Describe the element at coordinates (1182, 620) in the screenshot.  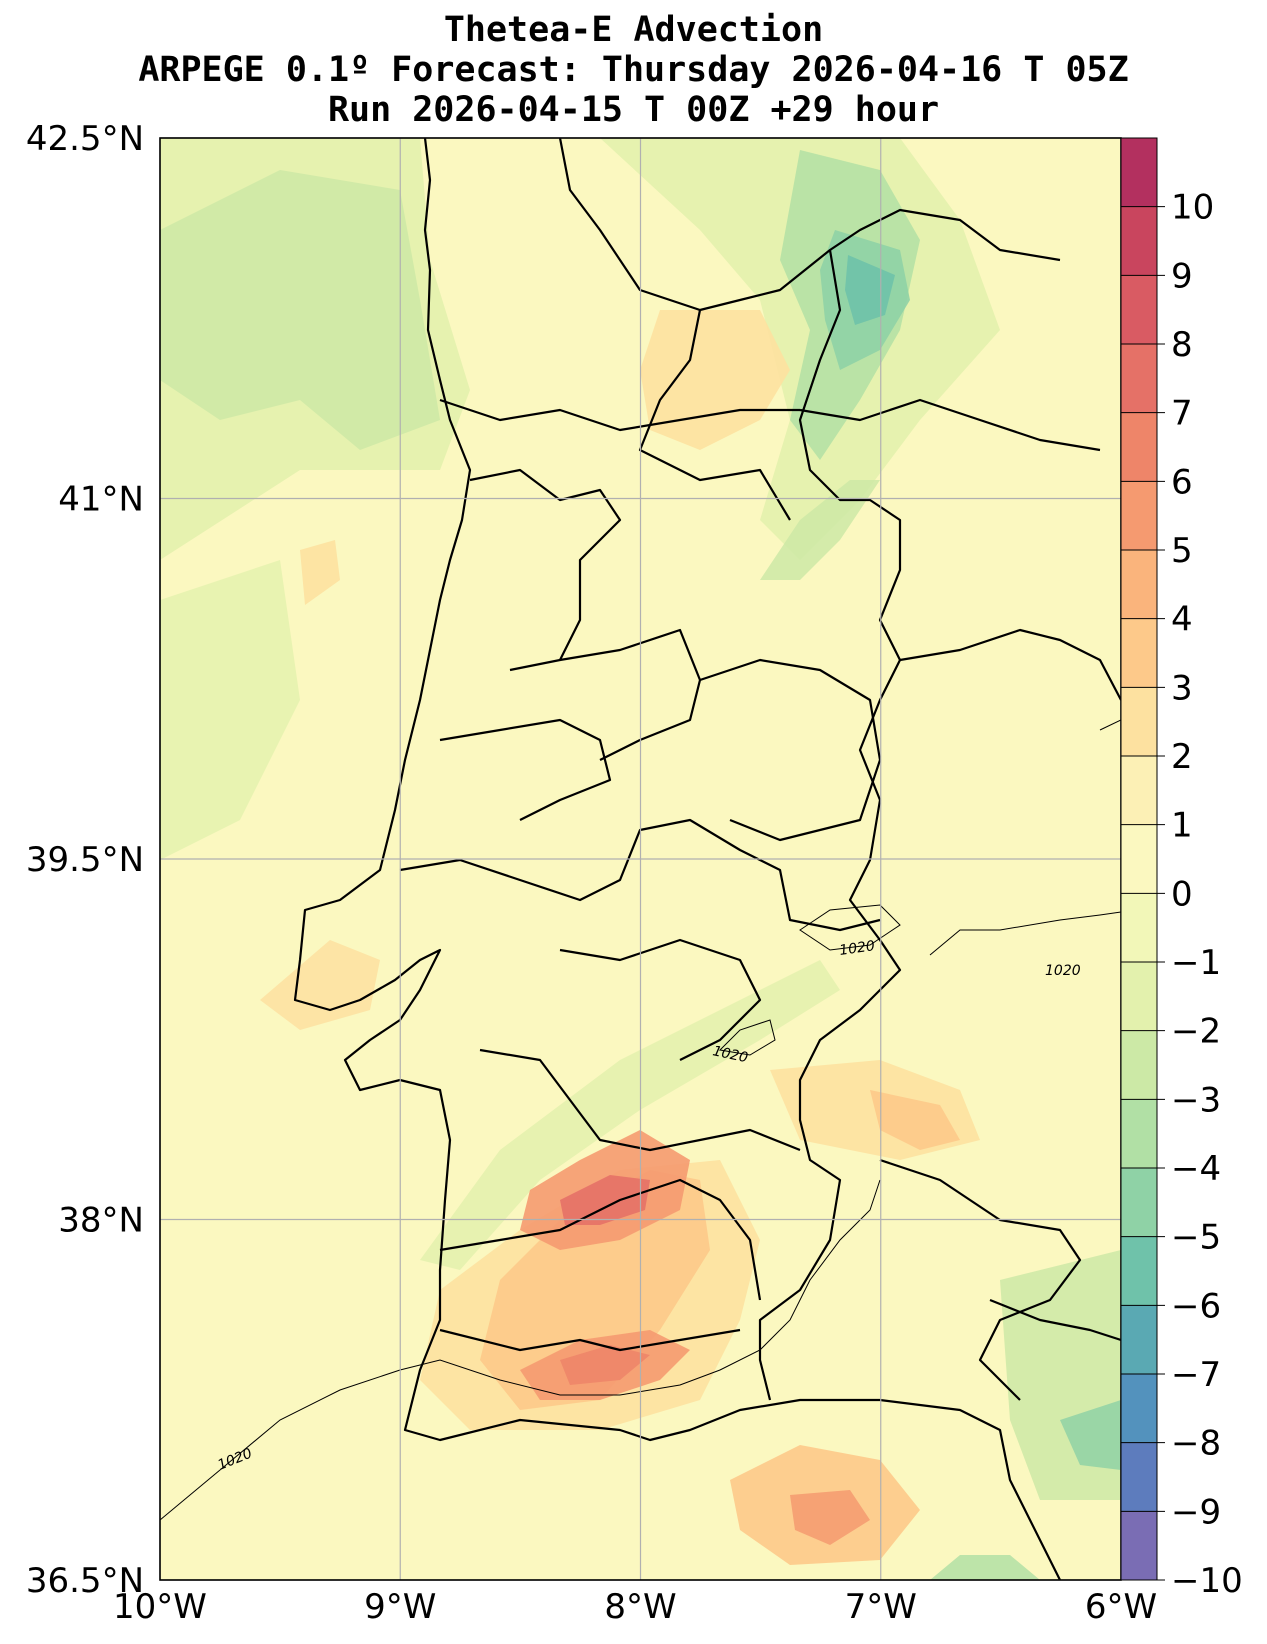
I see `colorbar-label-6: 4` at that location.